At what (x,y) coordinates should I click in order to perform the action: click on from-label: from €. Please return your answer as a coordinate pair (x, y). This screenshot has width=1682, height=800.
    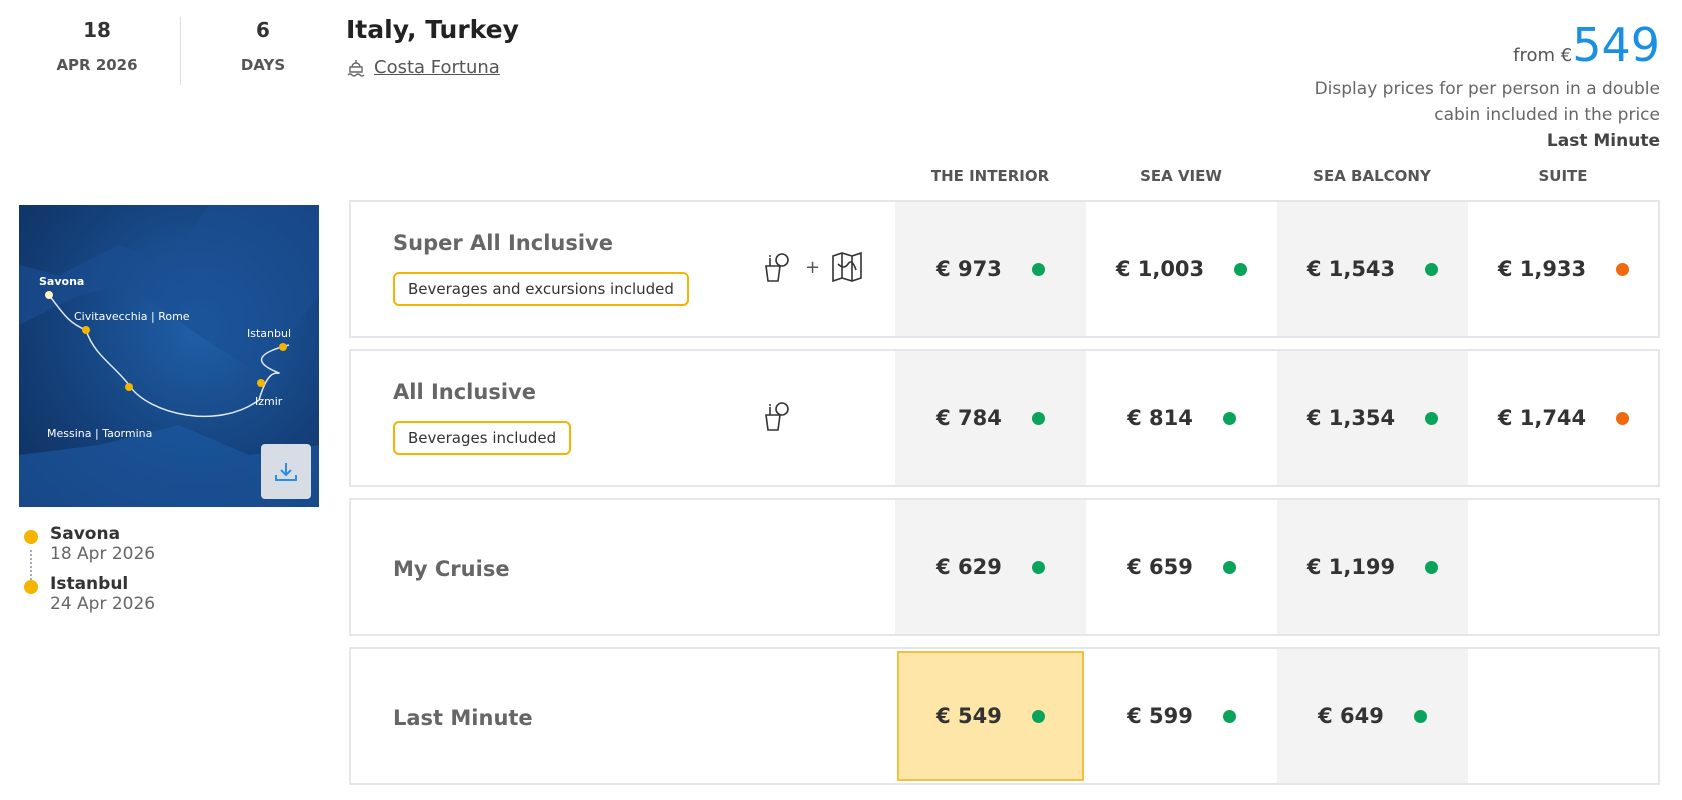
    Looking at the image, I should click on (1543, 55).